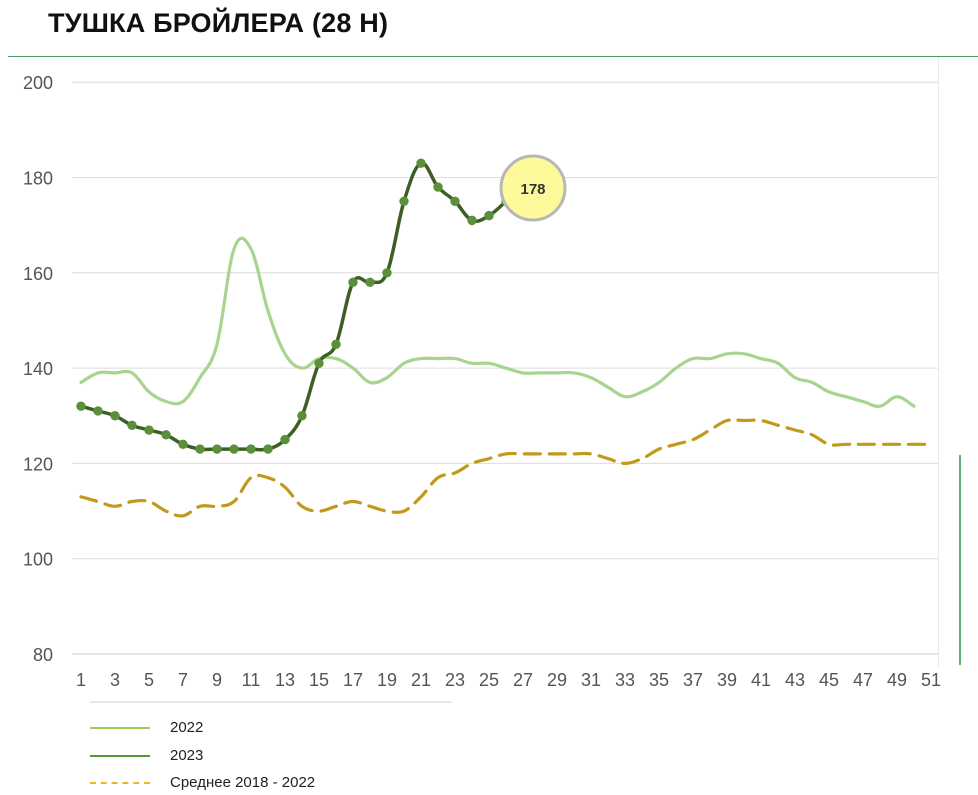 Image resolution: width=978 pixels, height=795 pixels. I want to click on x-tick-label-19: 19, so click(387, 680).